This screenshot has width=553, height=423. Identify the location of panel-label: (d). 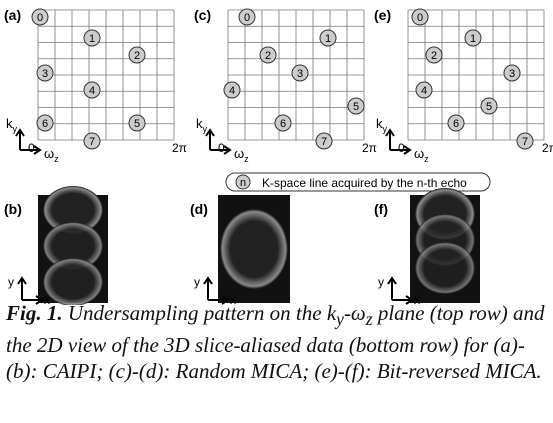
(199, 209).